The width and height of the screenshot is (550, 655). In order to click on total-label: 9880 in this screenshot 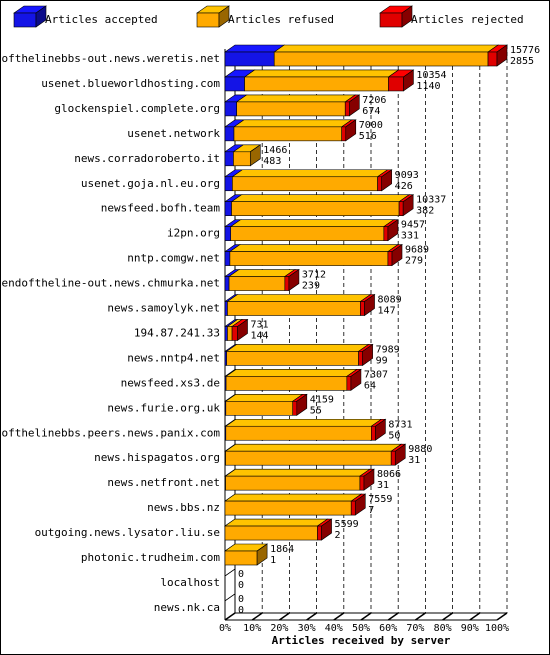, I will do `click(420, 449)`.